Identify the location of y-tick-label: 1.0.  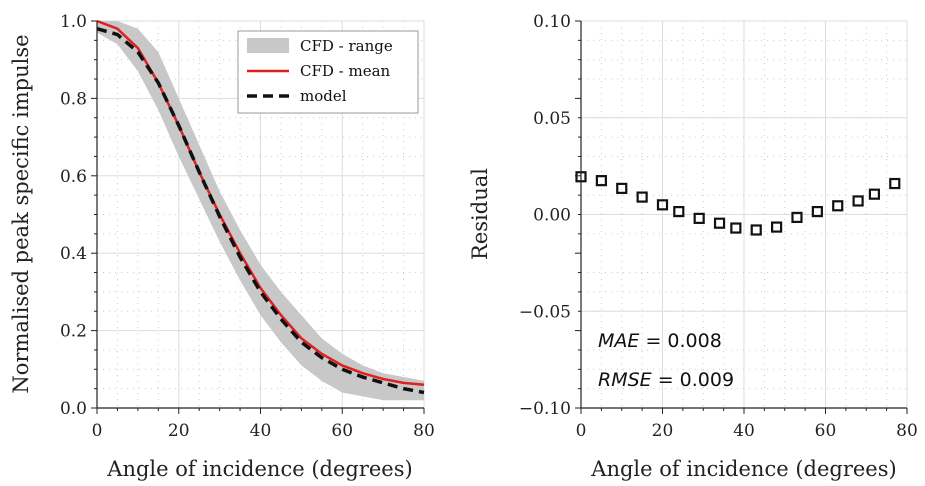
(73, 22).